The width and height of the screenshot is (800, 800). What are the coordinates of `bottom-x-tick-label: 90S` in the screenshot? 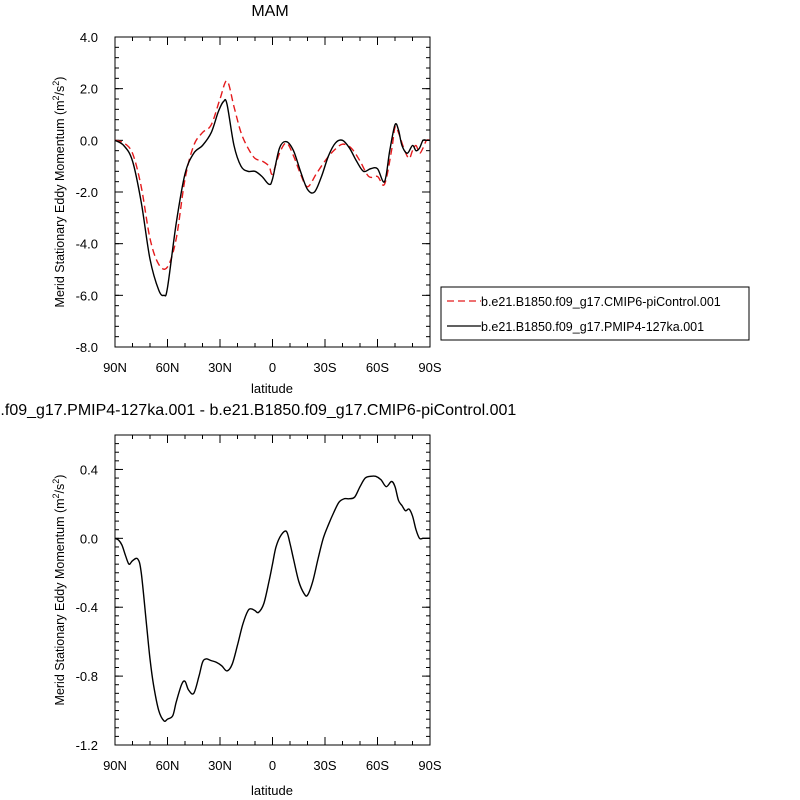 It's located at (429, 765).